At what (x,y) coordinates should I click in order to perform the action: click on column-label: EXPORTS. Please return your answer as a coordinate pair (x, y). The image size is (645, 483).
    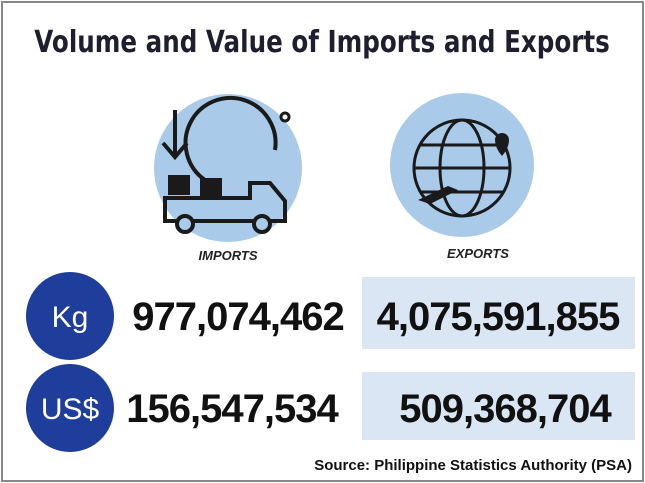
    Looking at the image, I should click on (478, 253).